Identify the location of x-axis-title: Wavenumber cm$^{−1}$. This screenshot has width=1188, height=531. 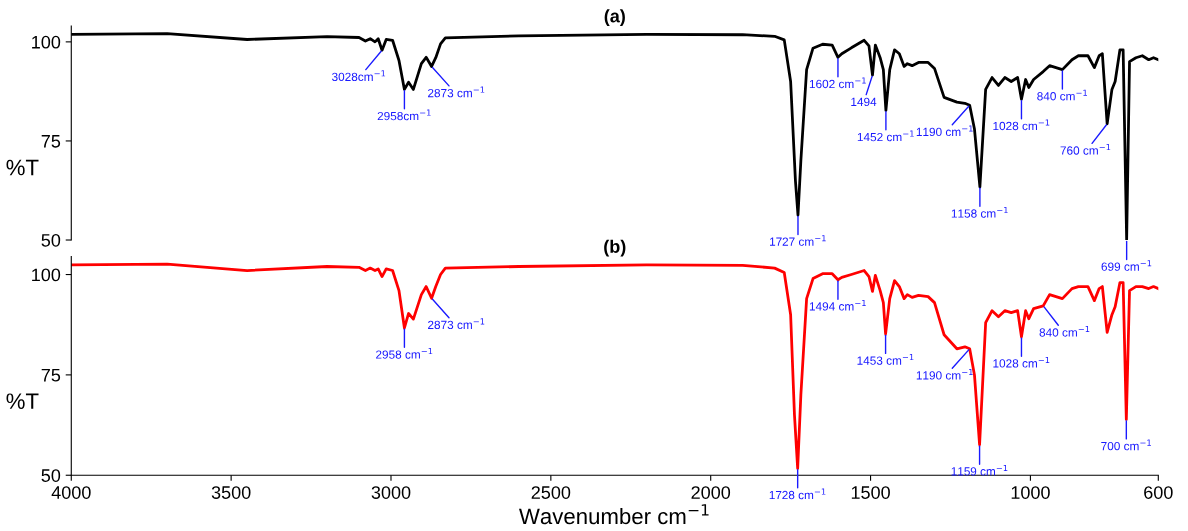
(614, 514).